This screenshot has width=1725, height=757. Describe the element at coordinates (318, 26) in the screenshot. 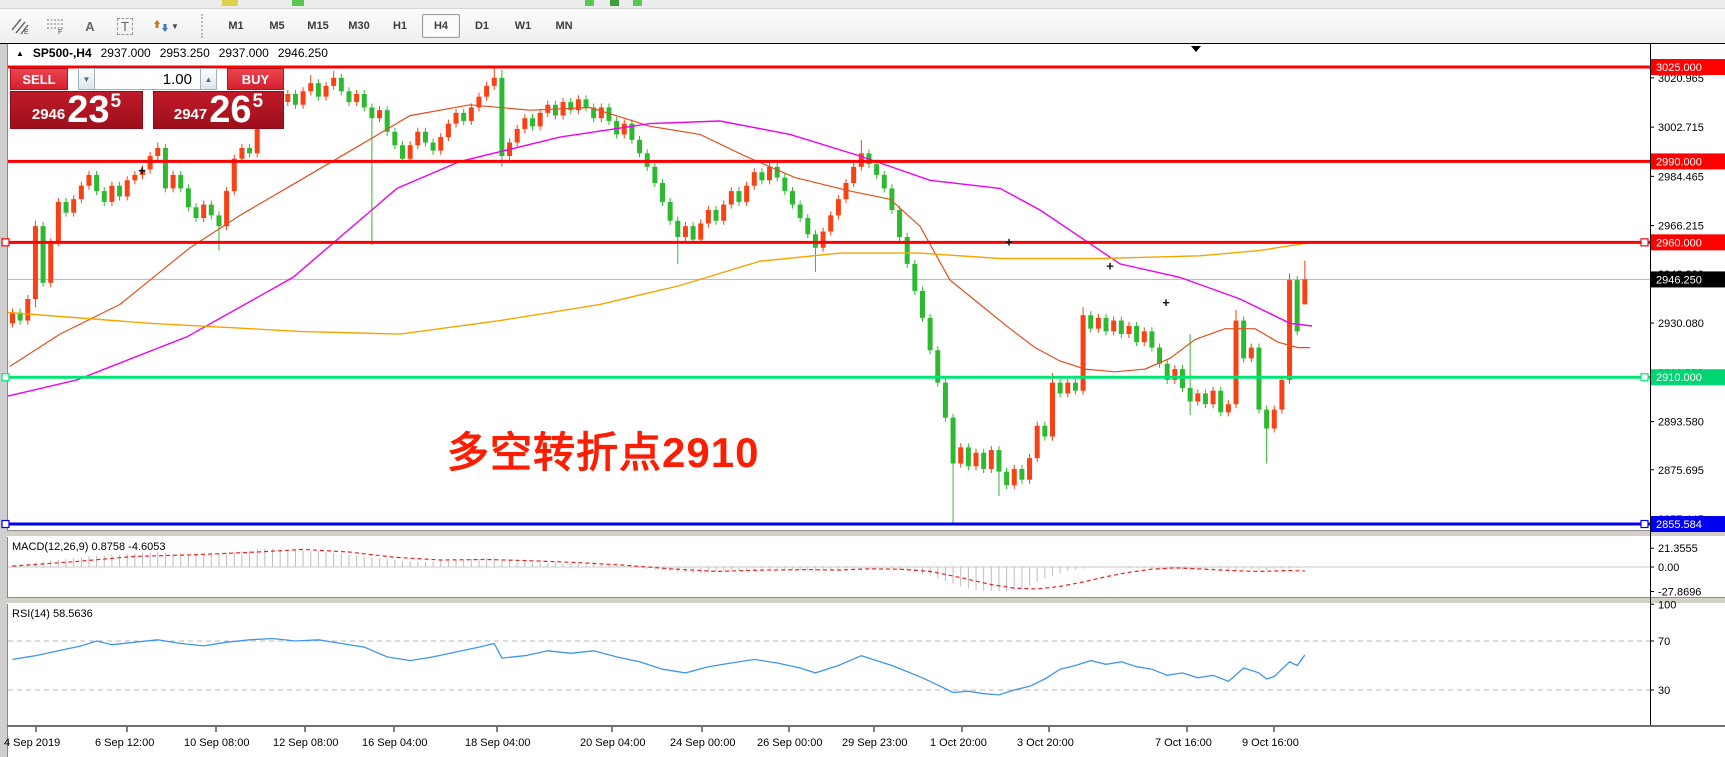

I see `timeframe-M15: M15` at that location.